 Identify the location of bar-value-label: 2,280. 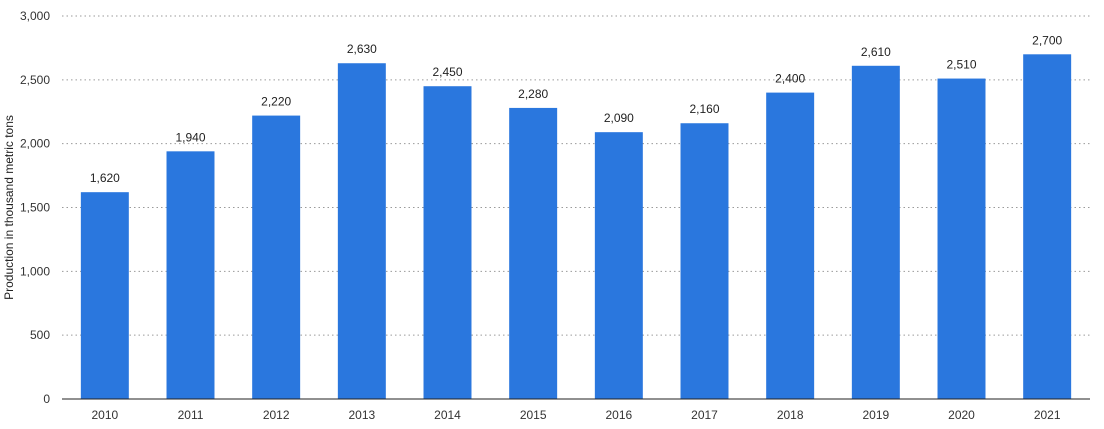
(533, 94).